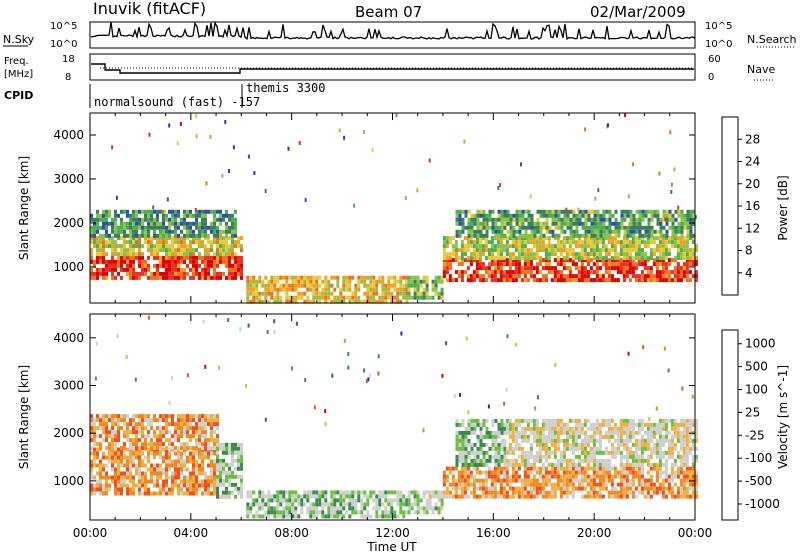 The width and height of the screenshot is (800, 554). Describe the element at coordinates (714, 59) in the screenshot. I see `nave-tick-top: 60` at that location.